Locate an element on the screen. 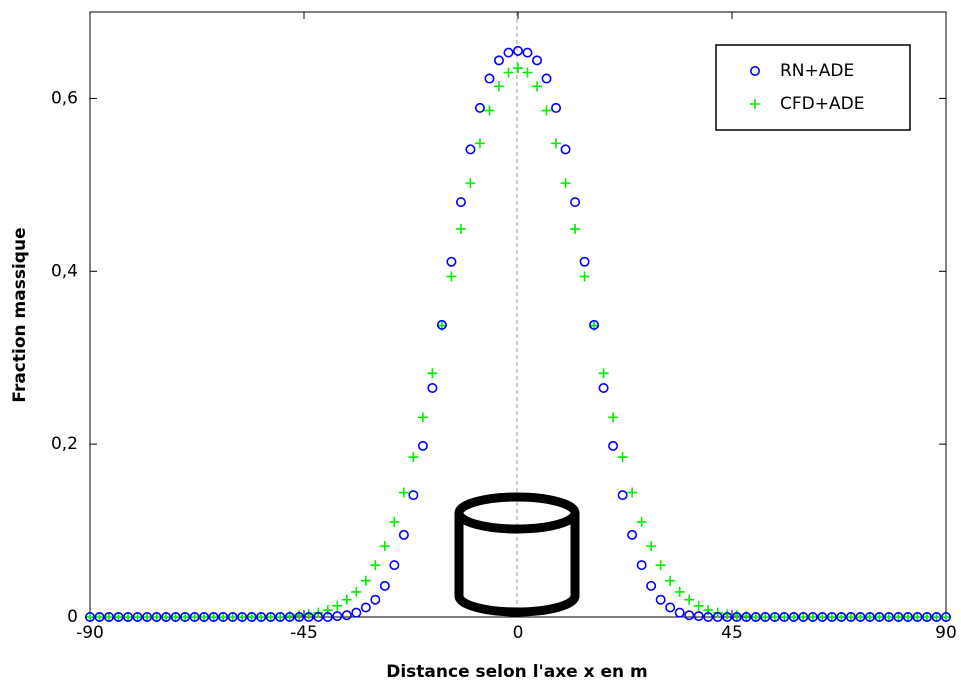 The height and width of the screenshot is (684, 961). y-axis-label: Fraction massique is located at coordinates (20, 314).